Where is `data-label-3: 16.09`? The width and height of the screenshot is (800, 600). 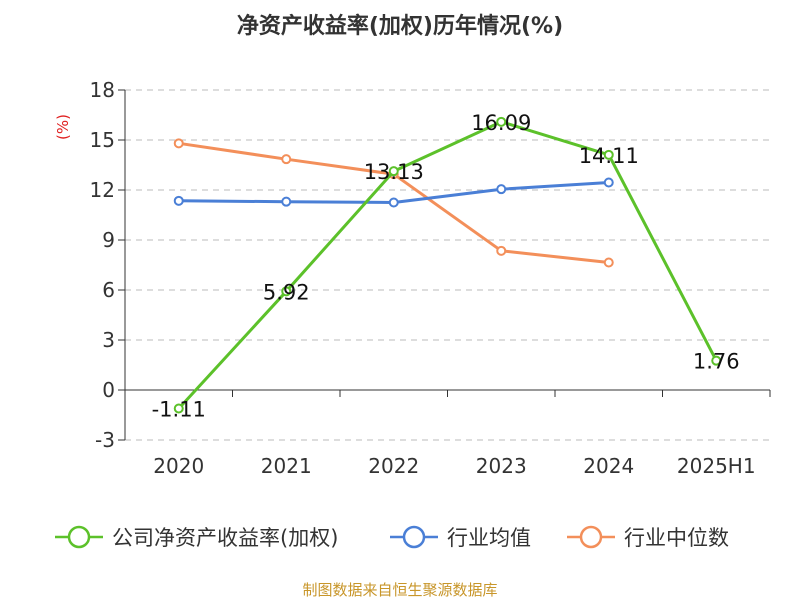
data-label-3: 16.09 is located at coordinates (501, 123).